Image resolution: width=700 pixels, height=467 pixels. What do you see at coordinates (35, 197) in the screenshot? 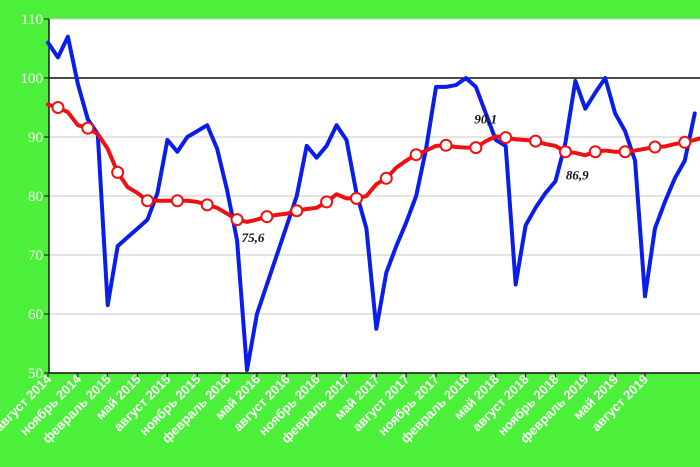
I see `y-tick-label: 80` at bounding box center [35, 197].